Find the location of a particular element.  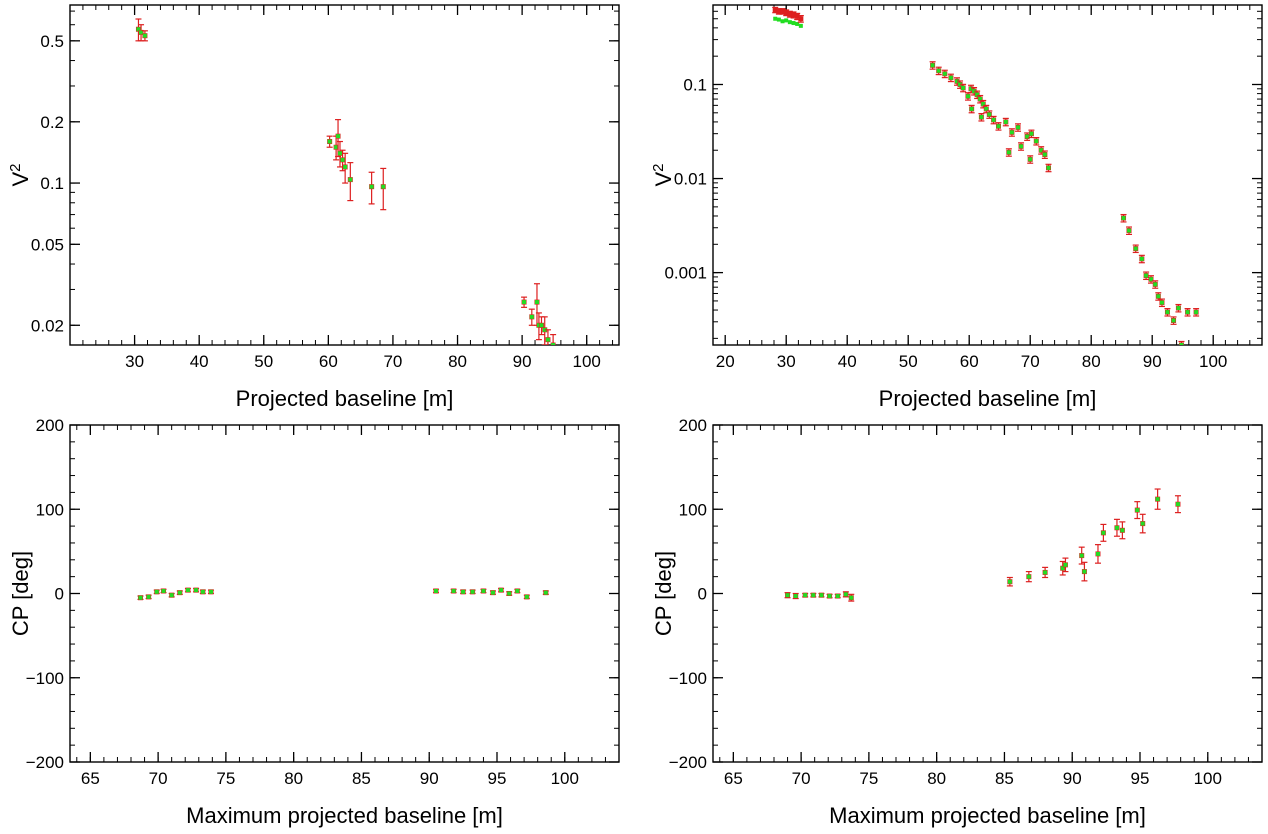

y-tick-label: −200 is located at coordinates (688, 762).